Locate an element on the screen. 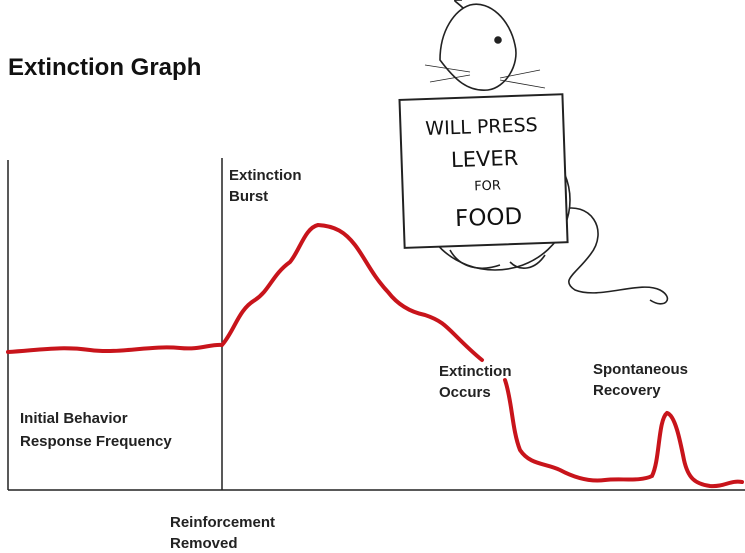  label: Removed is located at coordinates (204, 543).